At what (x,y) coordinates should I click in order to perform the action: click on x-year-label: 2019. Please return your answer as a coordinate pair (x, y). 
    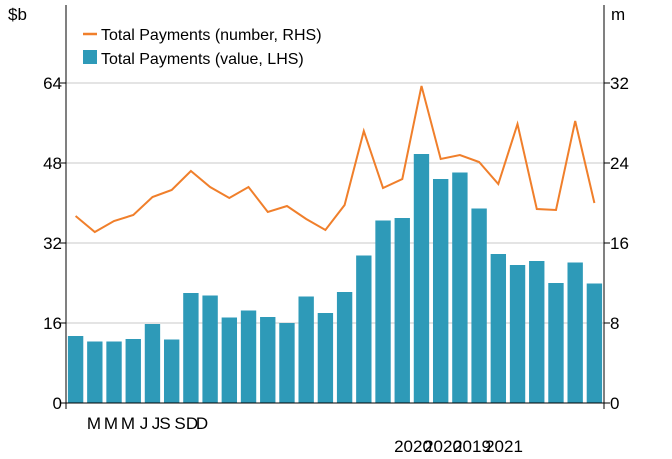
    Looking at the image, I should click on (472, 446).